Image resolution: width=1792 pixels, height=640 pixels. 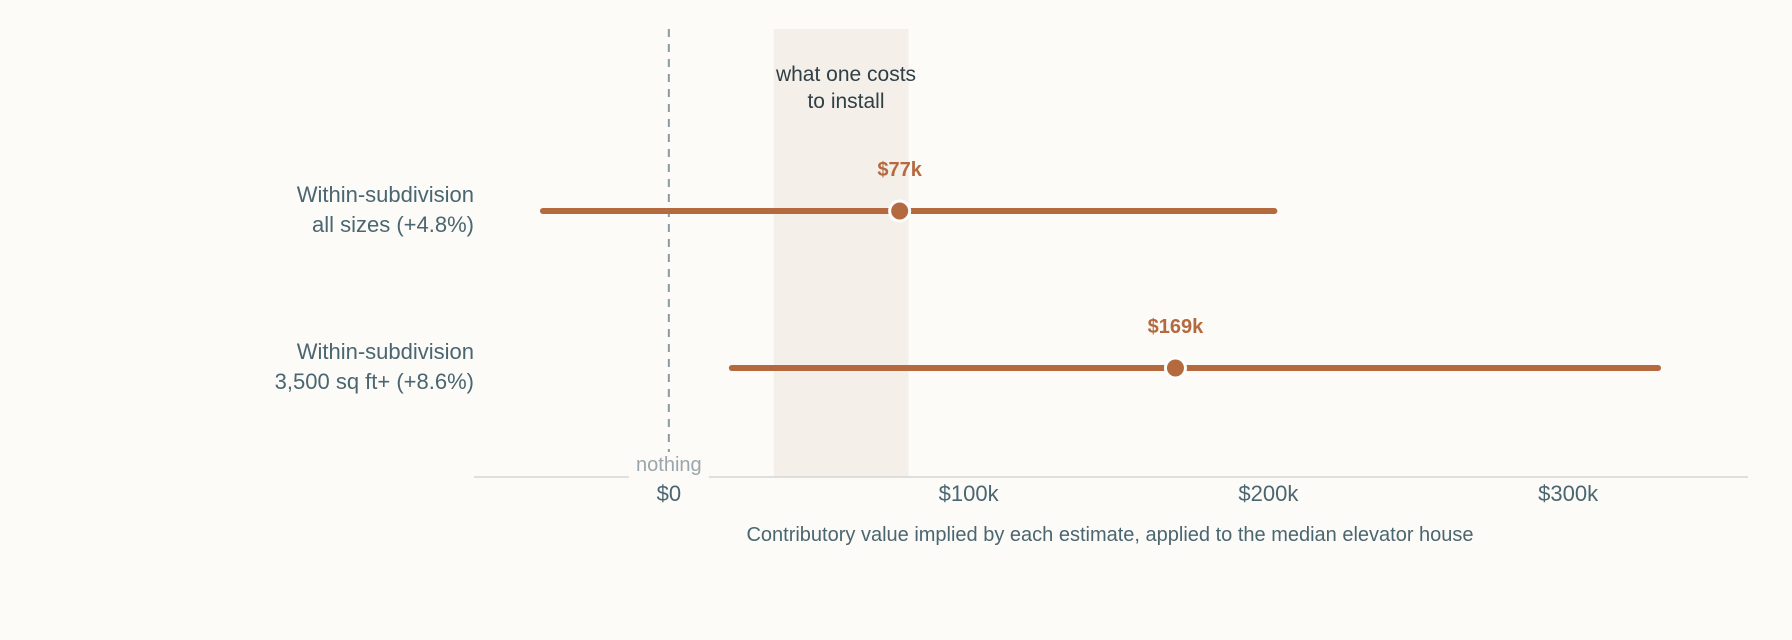 I want to click on install-cost-band-label-line1: what one costs, so click(x=845, y=74).